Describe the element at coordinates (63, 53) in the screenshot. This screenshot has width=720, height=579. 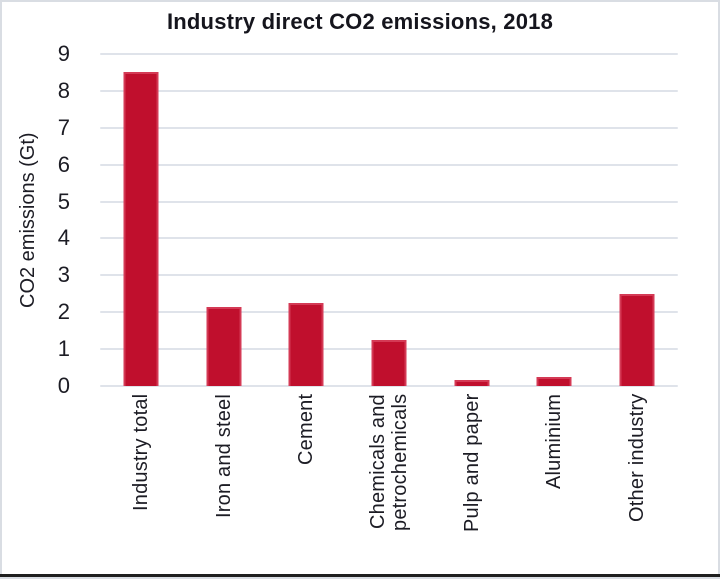
I see `y-tick-label: 9` at that location.